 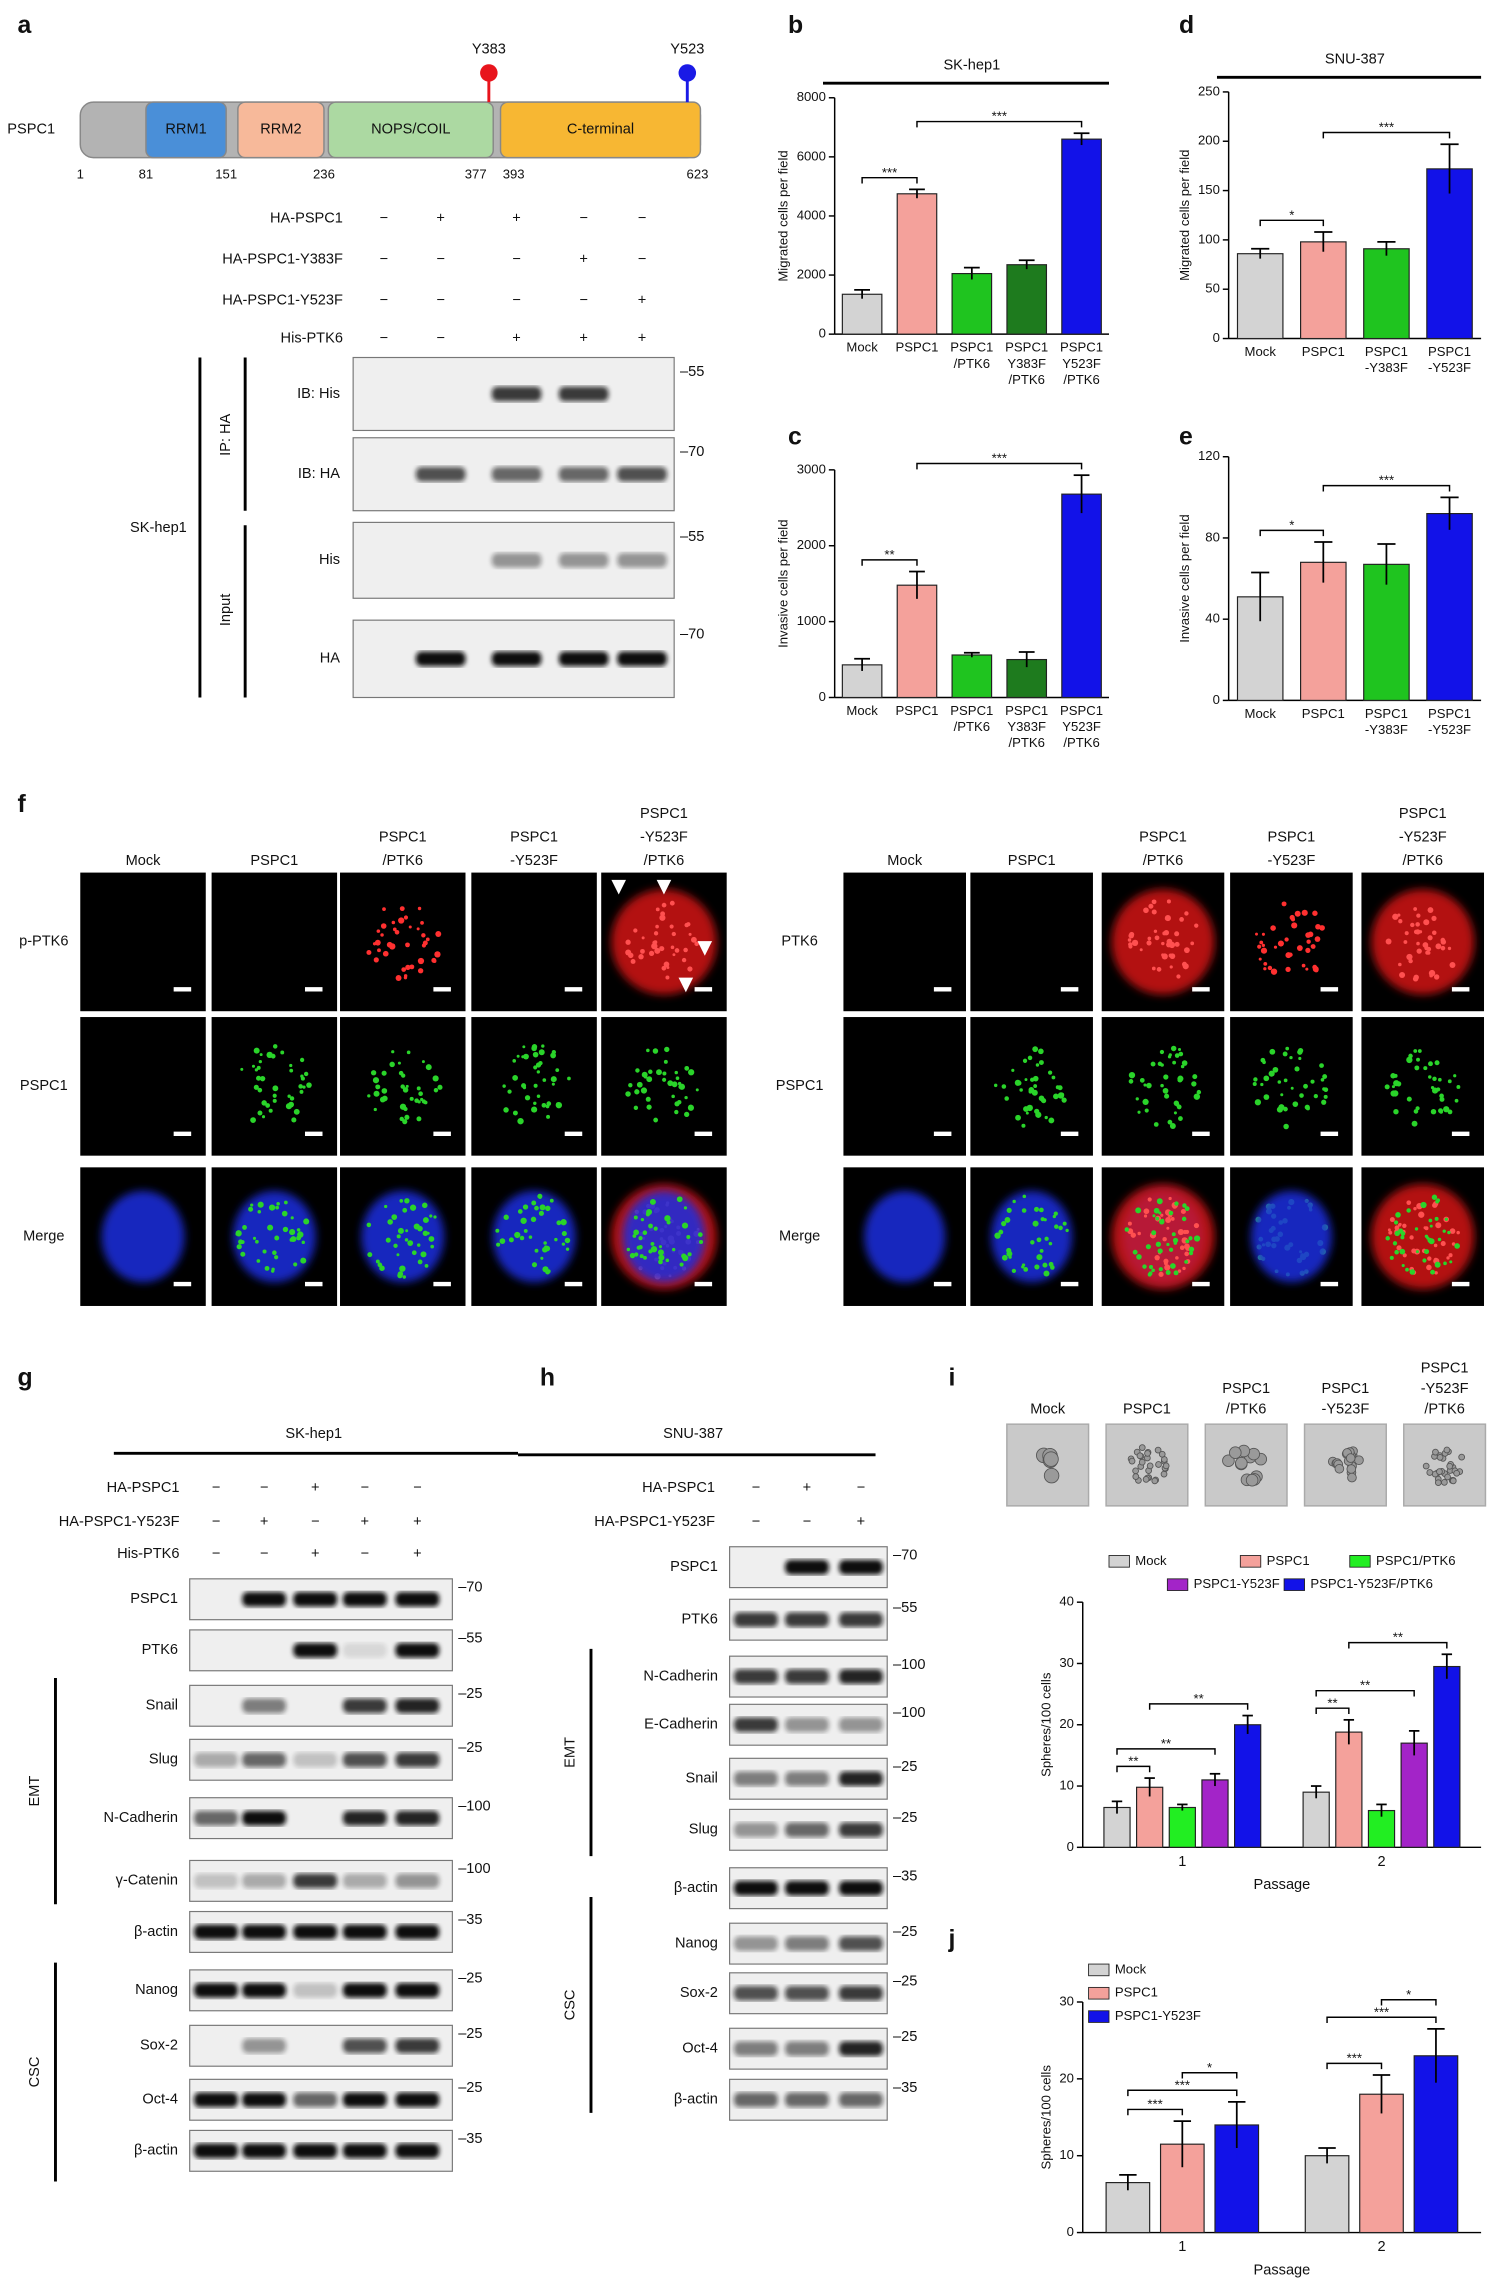 I want to click on blot-label: PTK6, so click(x=699, y=1620).